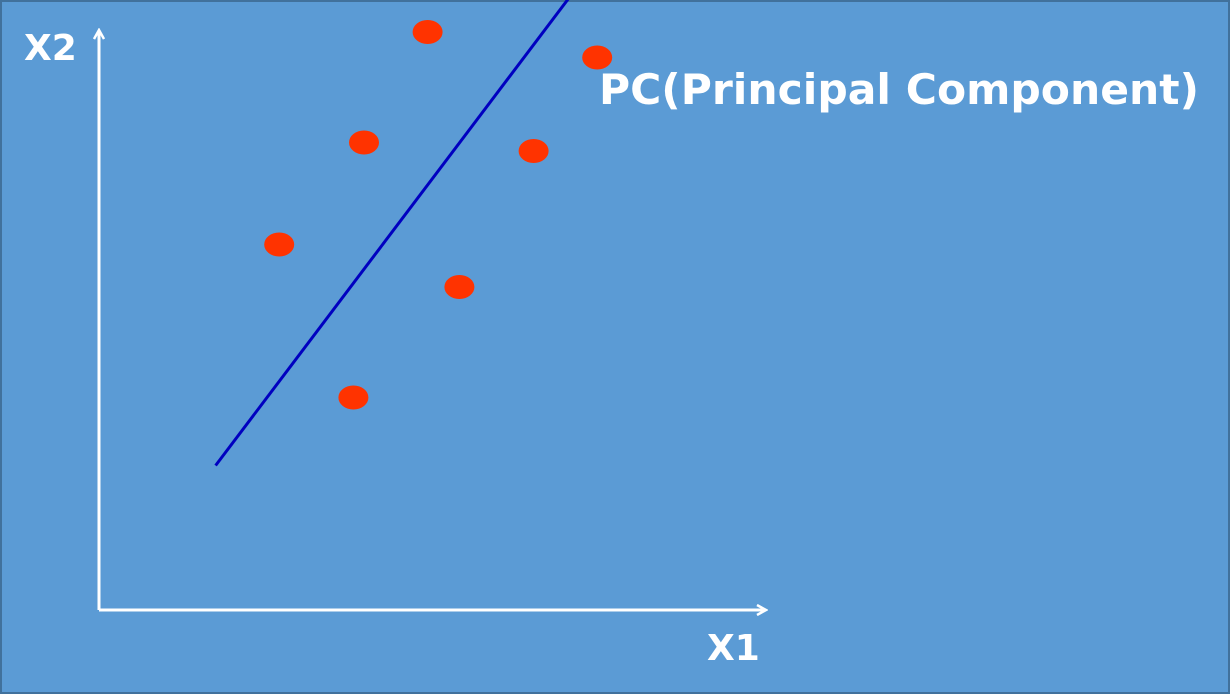 This screenshot has width=1230, height=694. I want to click on pc-label: PC(Principal Component), so click(899, 89).